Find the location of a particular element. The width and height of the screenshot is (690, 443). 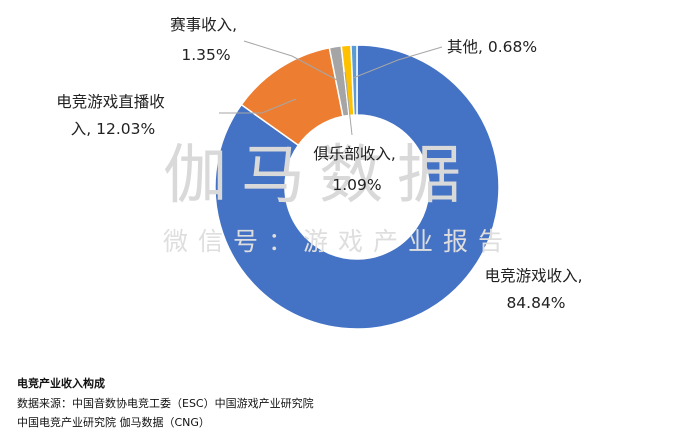

leader-line-live is located at coordinates (258, 106).